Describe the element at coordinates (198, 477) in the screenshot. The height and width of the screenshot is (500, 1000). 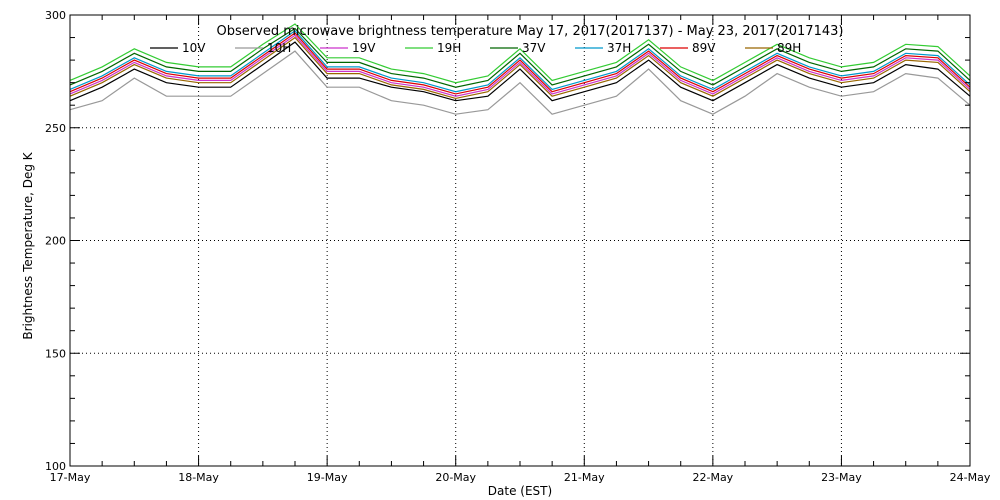
I see `x-tick-label: 18-May` at that location.